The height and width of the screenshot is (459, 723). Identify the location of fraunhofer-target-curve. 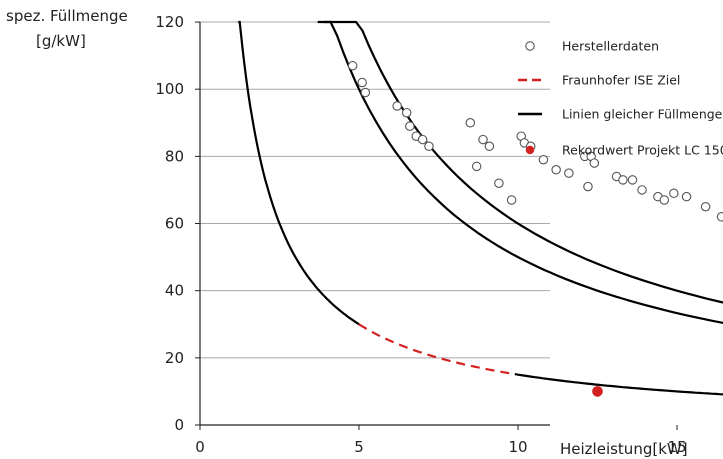
(436, 349).